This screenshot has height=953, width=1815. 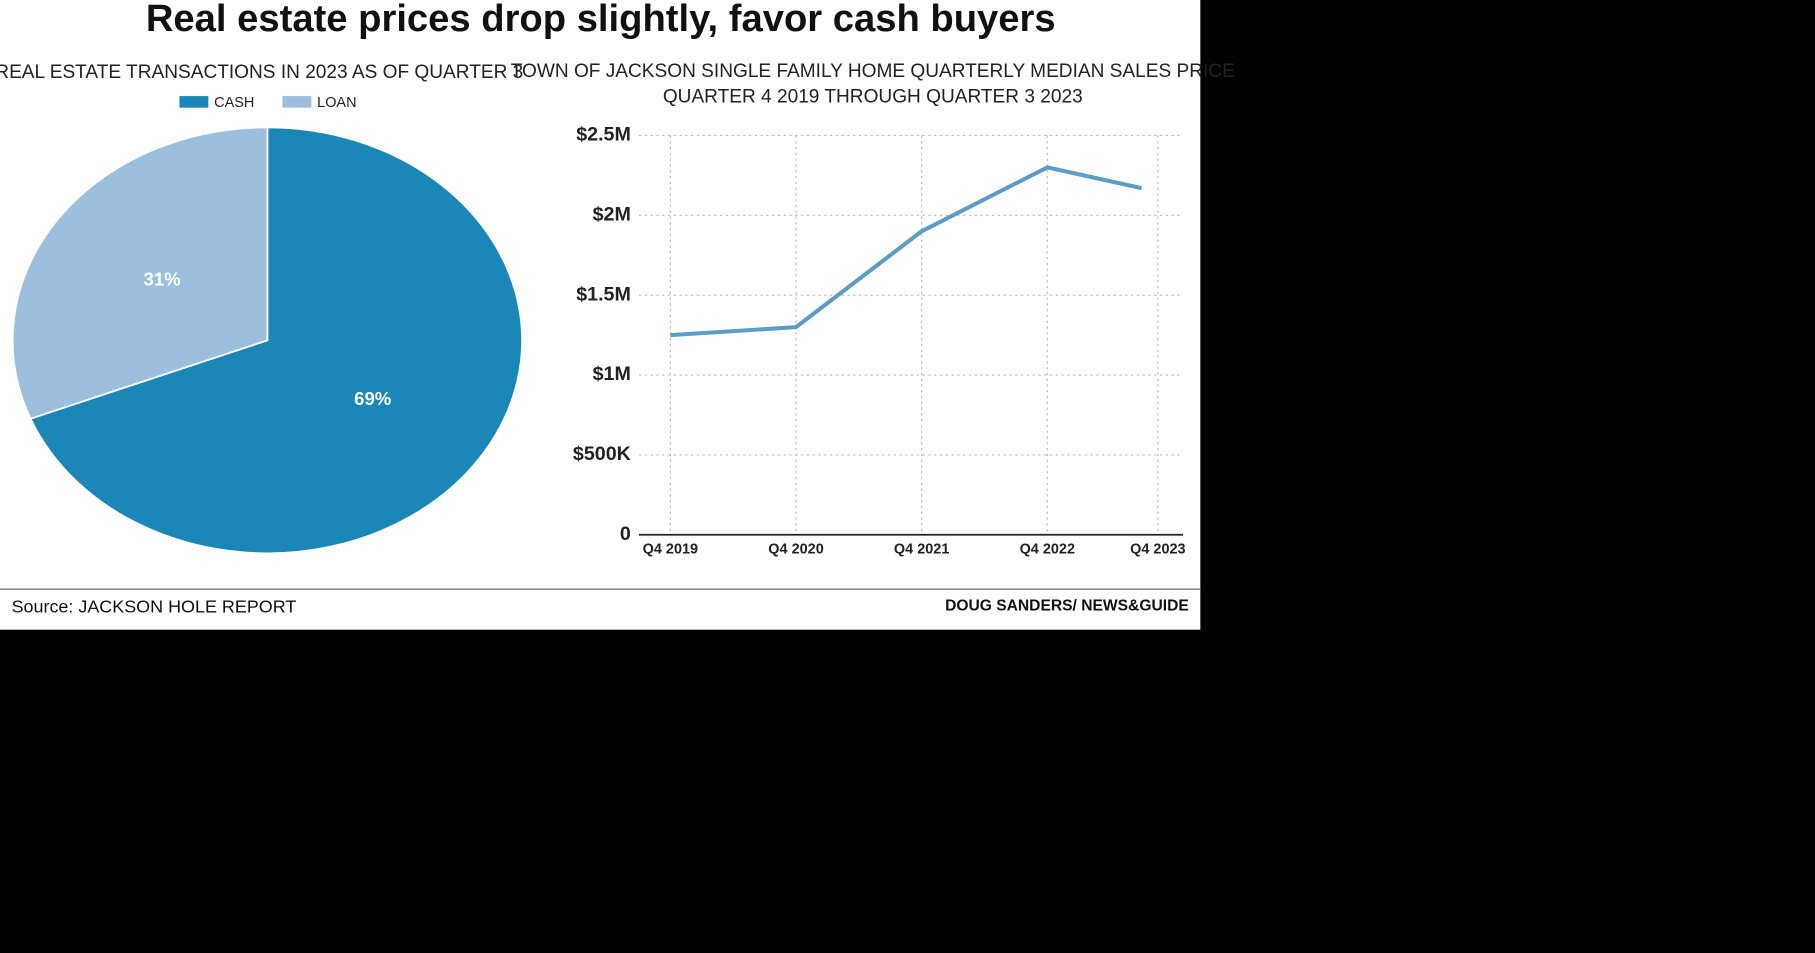 What do you see at coordinates (603, 294) in the screenshot?
I see `y-tick-label: $1.5M` at bounding box center [603, 294].